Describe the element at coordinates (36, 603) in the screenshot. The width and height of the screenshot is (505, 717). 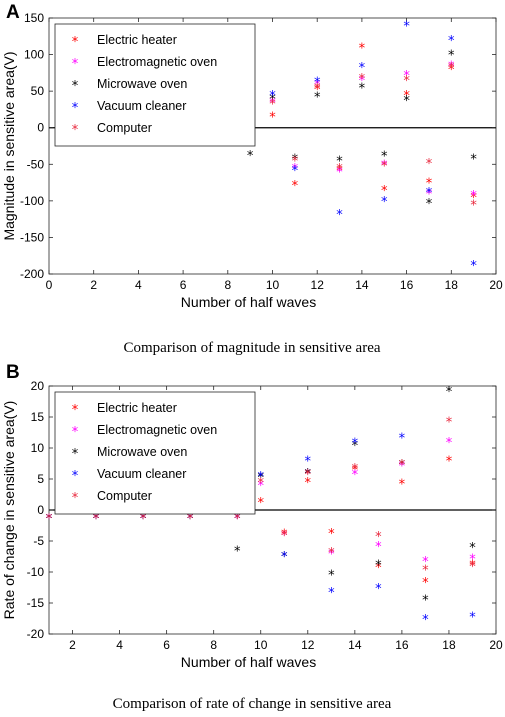
I see `y-tick-label: -15` at that location.